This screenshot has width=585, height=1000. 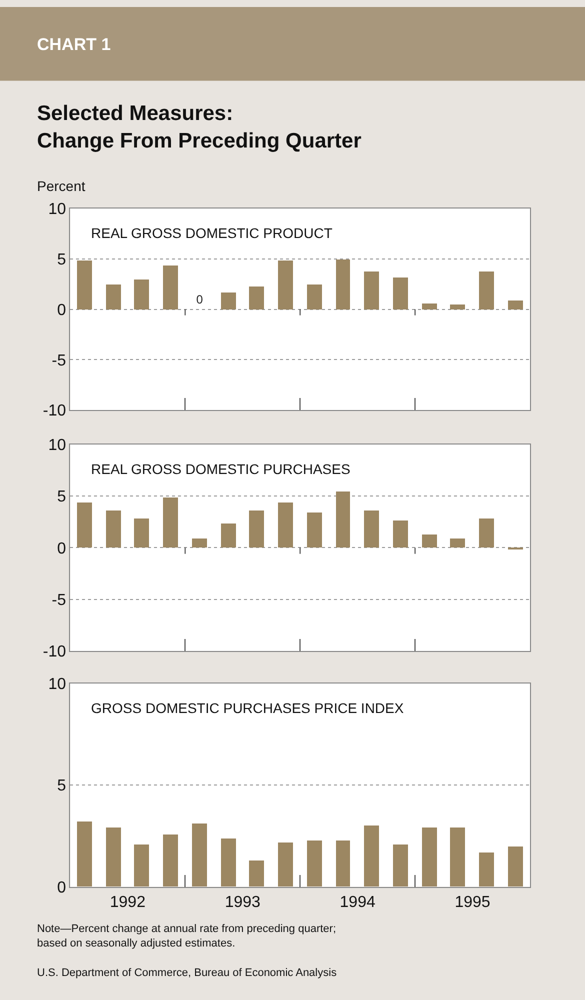 I want to click on text: Note—Percent change at annual rate from preceding quarter; based on seasonally adjusted estimates., so click(x=186, y=936).